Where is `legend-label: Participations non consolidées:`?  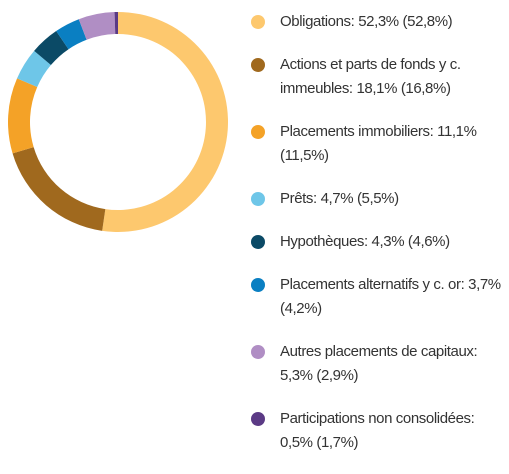
legend-label: Participations non consolidées: is located at coordinates (377, 418).